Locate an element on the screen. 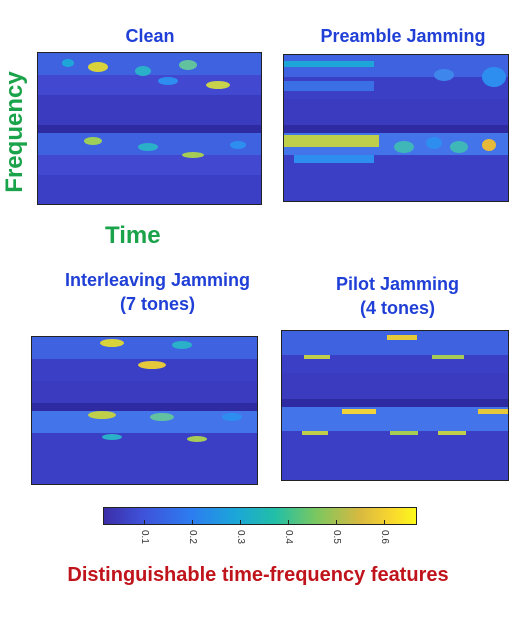  colorbar-tick-label: 0.2 is located at coordinates (192, 537).